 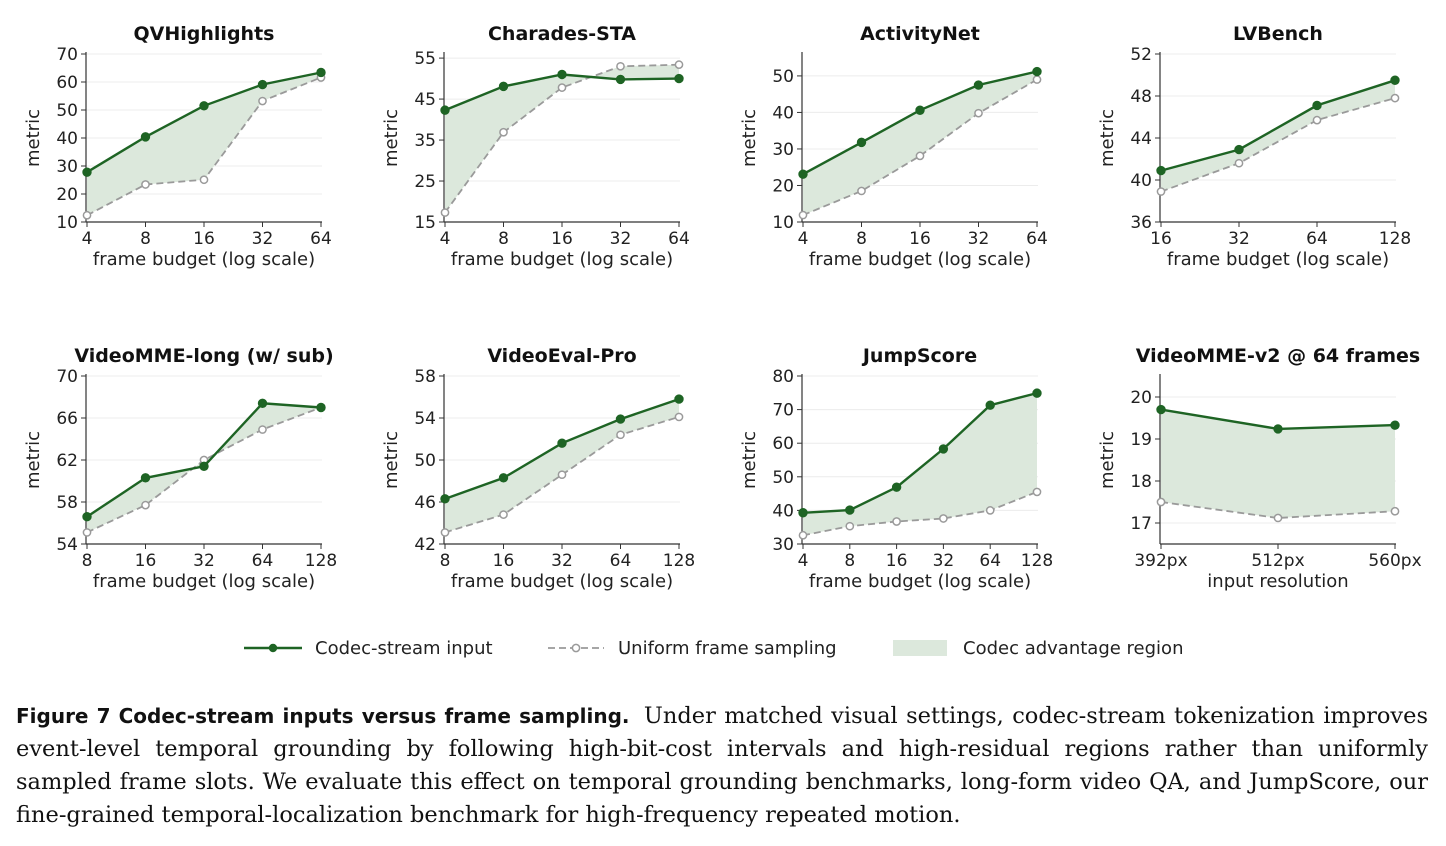 I want to click on y-tick-label: 36, so click(x=1141, y=223).